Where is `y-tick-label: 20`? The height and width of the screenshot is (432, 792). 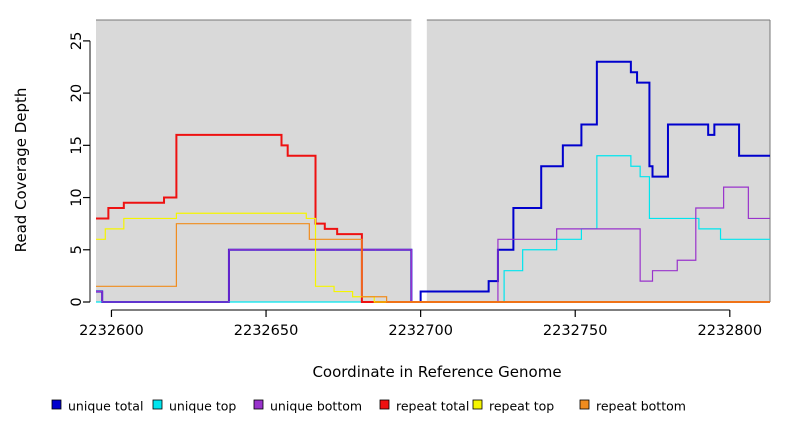
y-tick-label: 20 is located at coordinates (77, 93).